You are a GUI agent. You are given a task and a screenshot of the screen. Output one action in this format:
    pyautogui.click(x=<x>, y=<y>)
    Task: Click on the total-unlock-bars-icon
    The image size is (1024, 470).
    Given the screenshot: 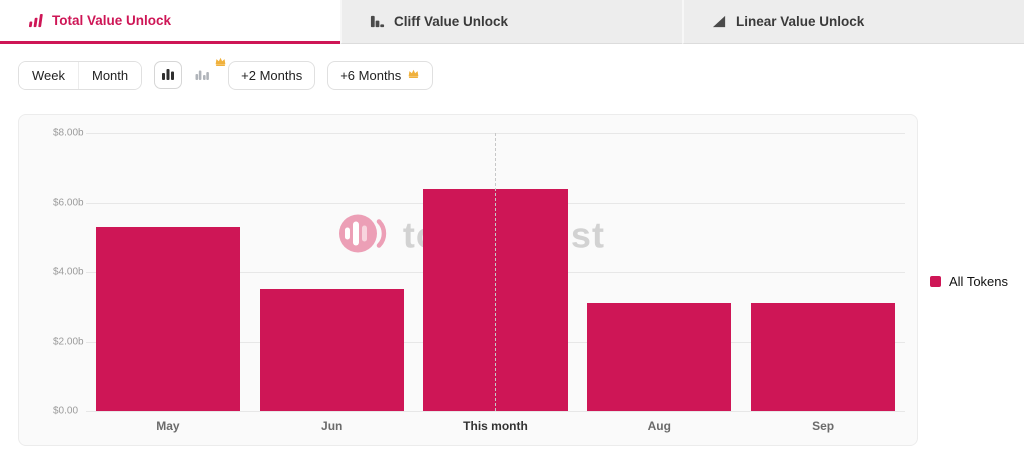 What is the action you would take?
    pyautogui.click(x=35, y=20)
    